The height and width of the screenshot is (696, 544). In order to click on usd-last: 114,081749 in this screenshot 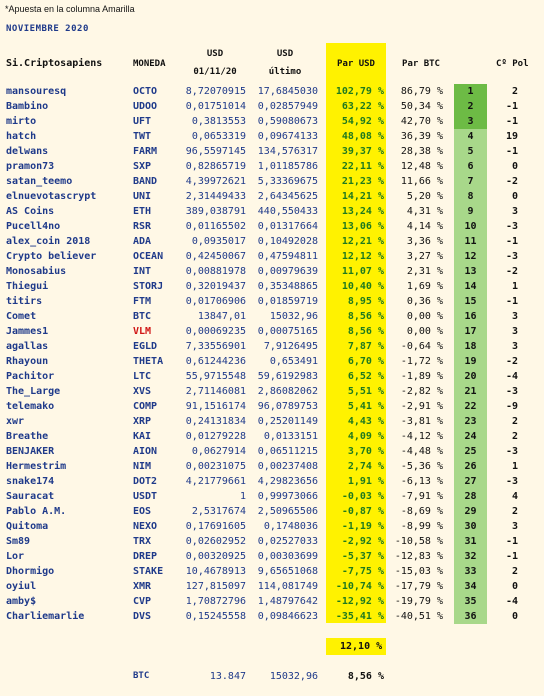, I will do `click(287, 586)`.